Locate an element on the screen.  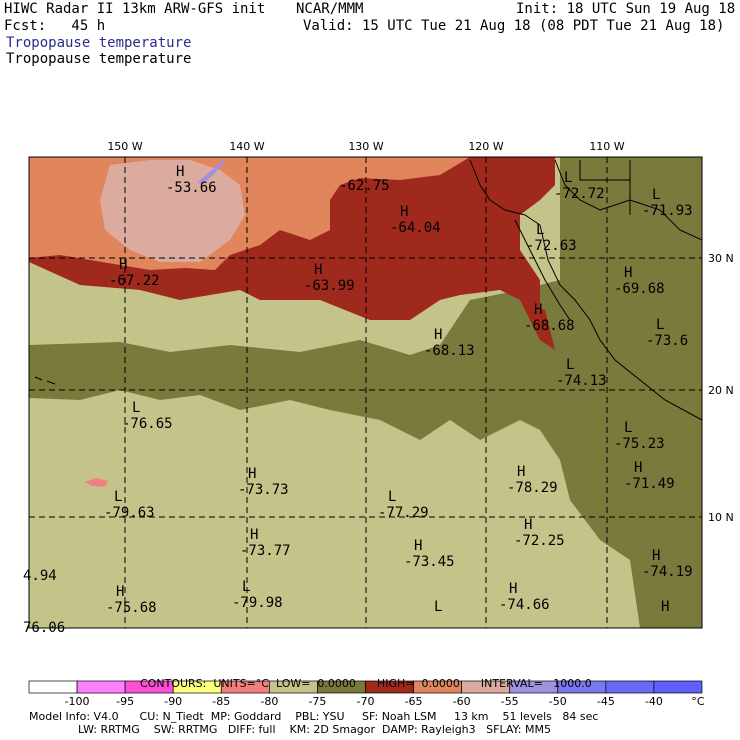
high-label: HIGH= 0.0000 is located at coordinates (418, 683).